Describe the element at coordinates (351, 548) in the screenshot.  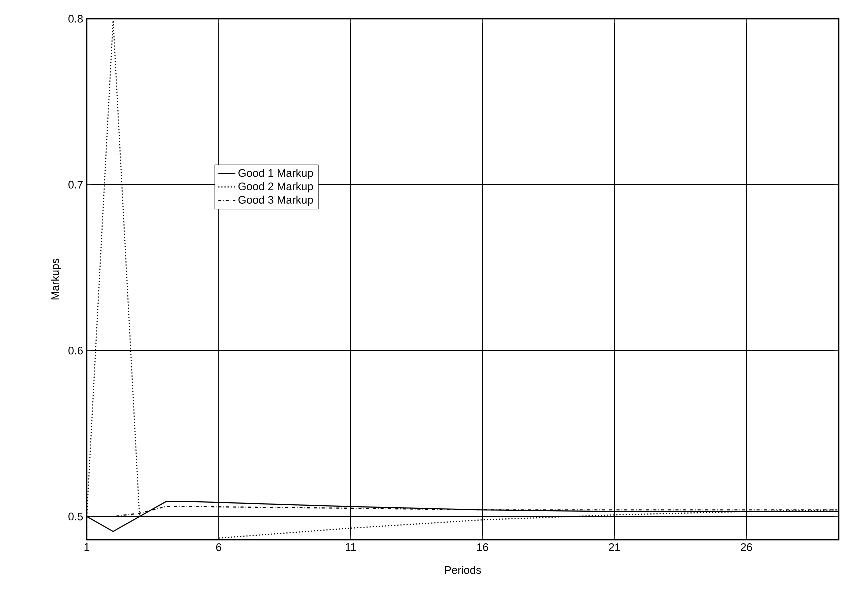
I see `x-tick-label: 11` at that location.